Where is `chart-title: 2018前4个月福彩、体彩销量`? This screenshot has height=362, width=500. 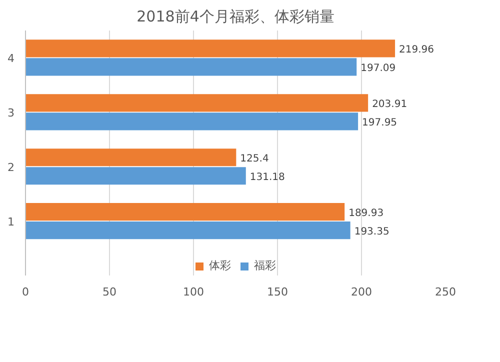
chart-title: 2018前4个月福彩、体彩销量 is located at coordinates (235, 17).